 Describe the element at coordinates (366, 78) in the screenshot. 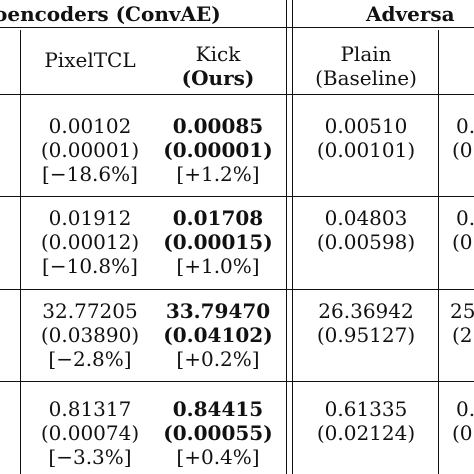

I see `col-header-plain-baseline: (Baseline)` at that location.